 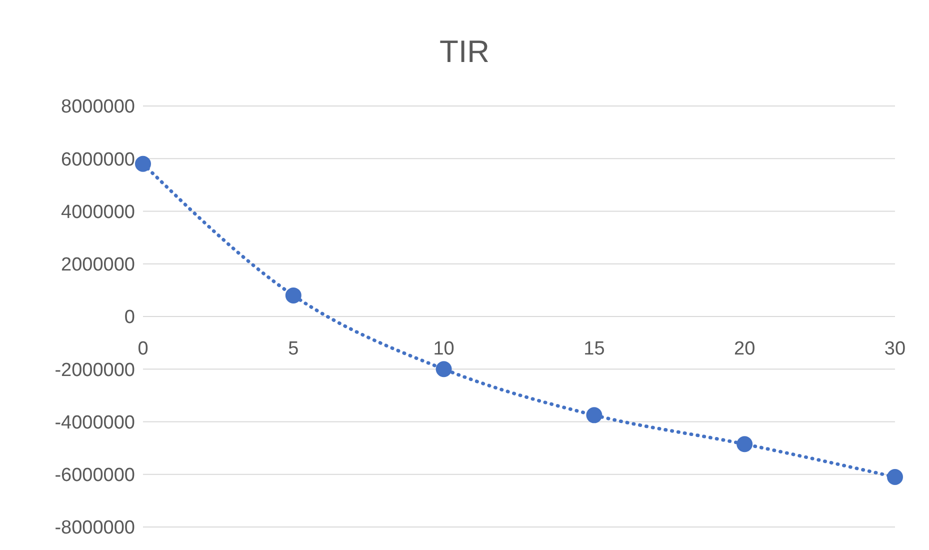 I want to click on y-tick-label: 2000000, so click(x=98, y=265).